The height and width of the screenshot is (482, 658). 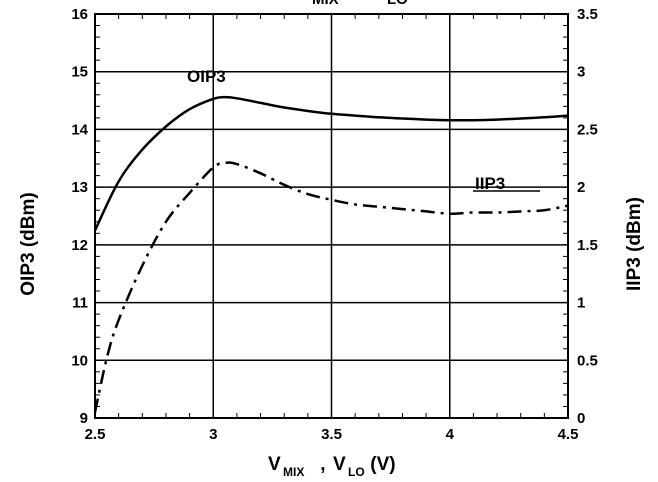 I want to click on y-left-tick-label: 12, so click(x=79, y=245).